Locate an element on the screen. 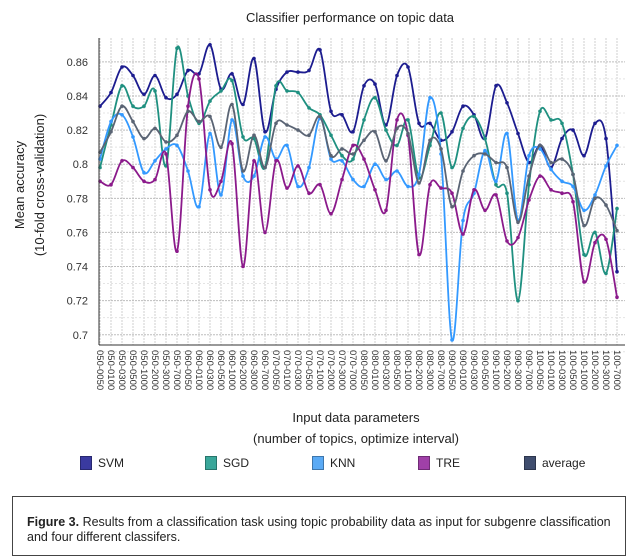 The height and width of the screenshot is (556, 640). x-tick-label: 050-2000 is located at coordinates (154, 370).